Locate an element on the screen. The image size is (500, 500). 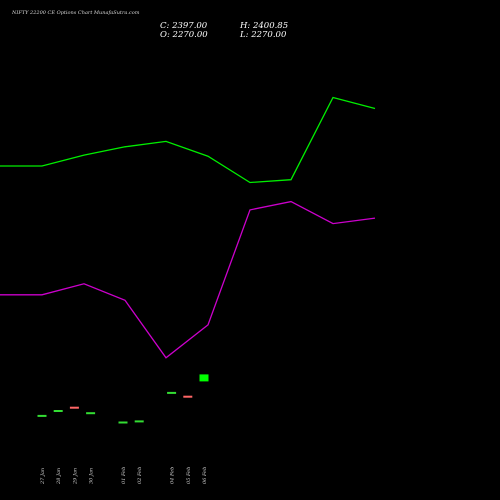
x-tick-label: 05 Feb is located at coordinates (189, 475).